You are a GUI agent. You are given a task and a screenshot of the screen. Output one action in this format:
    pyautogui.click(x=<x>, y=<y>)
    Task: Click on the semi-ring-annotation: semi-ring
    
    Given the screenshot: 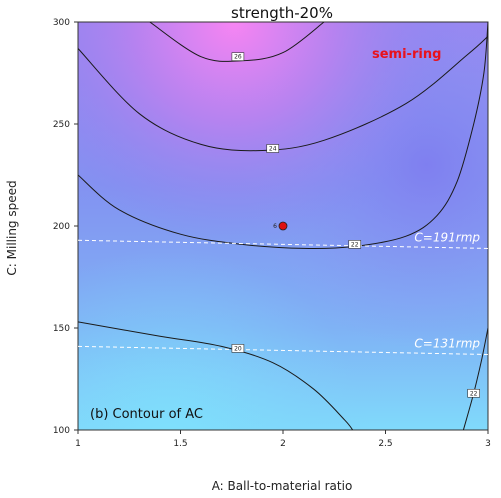 What is the action you would take?
    pyautogui.click(x=406, y=54)
    